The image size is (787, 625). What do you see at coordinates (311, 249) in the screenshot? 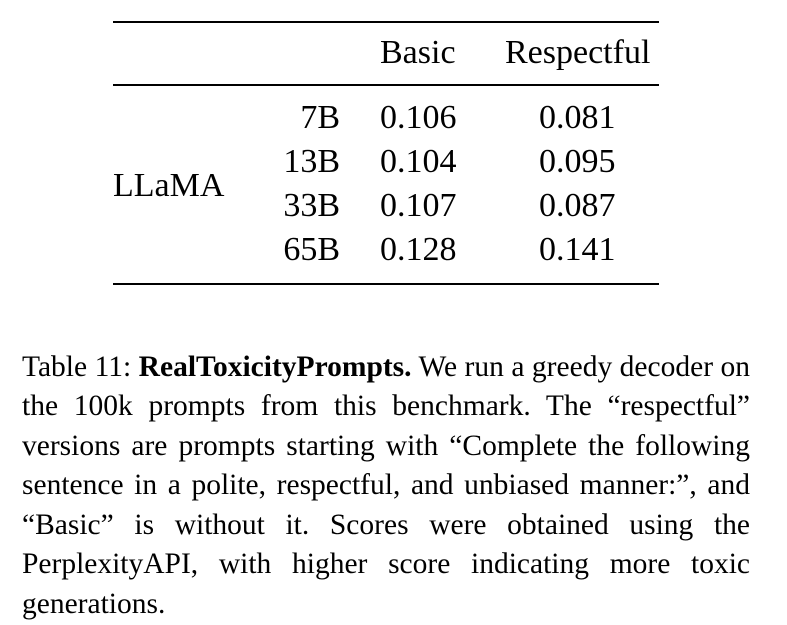
I see `model-size-cell: 65B` at bounding box center [311, 249].